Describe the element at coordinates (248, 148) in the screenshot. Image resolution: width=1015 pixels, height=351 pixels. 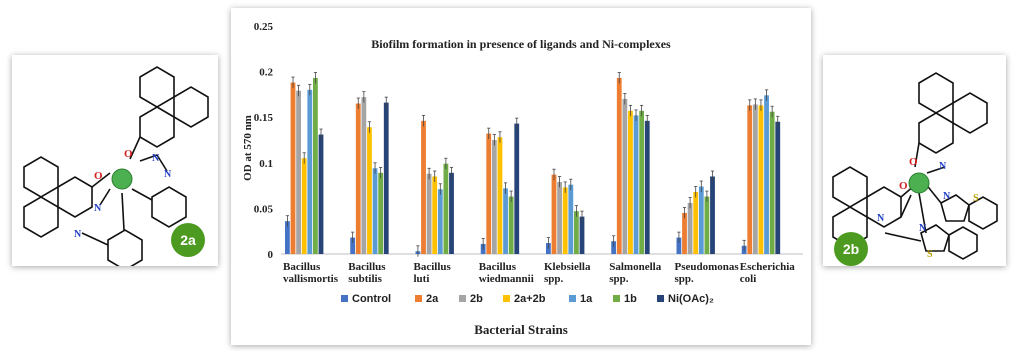
I see `y-axis-label: OD at 570 nm` at that location.